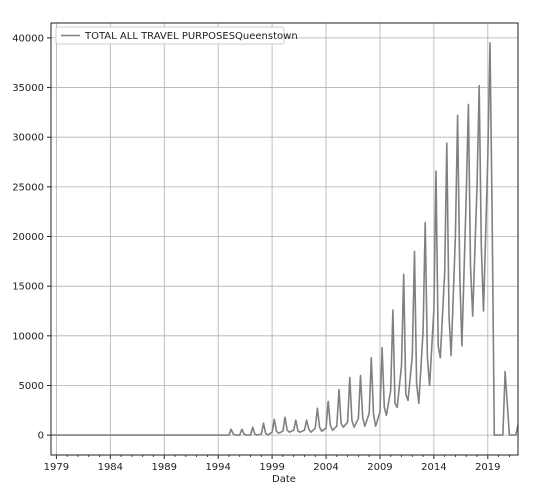 Image resolution: width=536 pixels, height=491 pixels. Describe the element at coordinates (284, 479) in the screenshot. I see `x-axis-label: Date` at that location.